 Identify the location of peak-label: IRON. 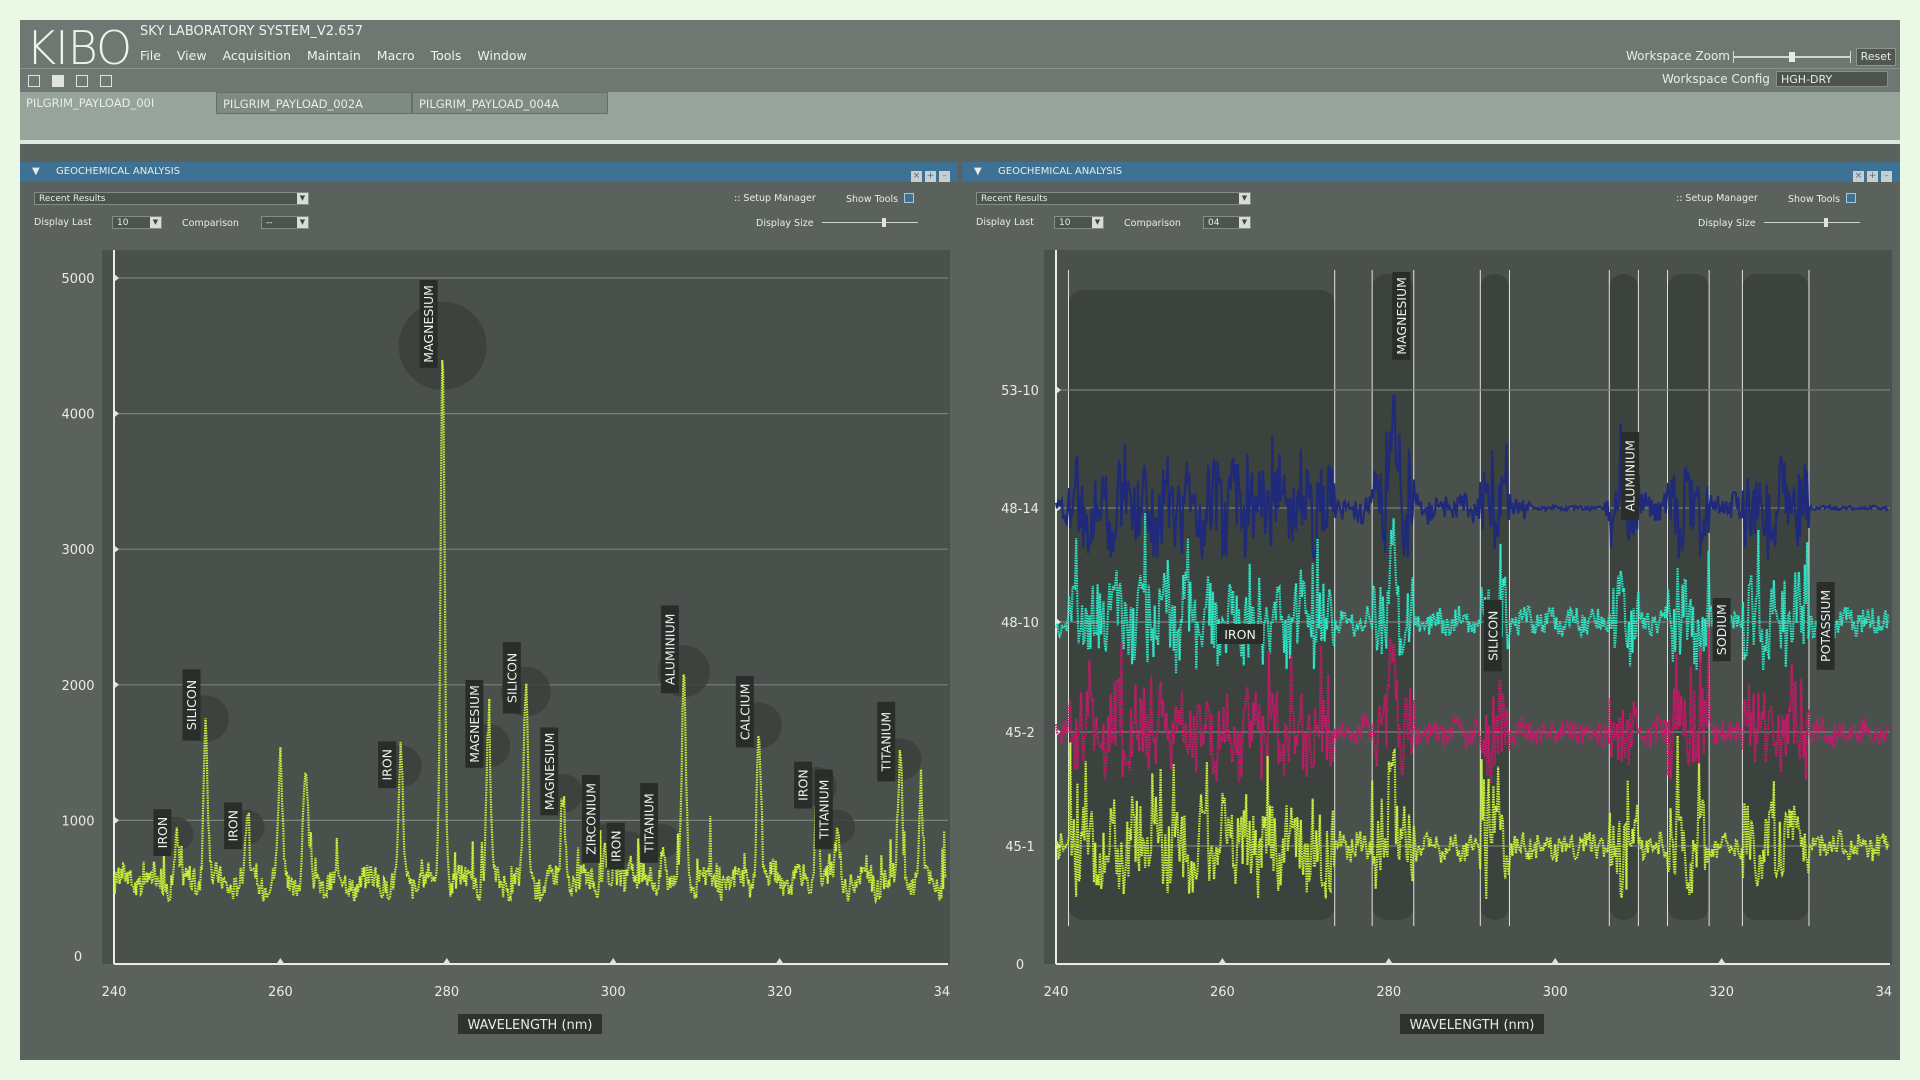
(162, 833).